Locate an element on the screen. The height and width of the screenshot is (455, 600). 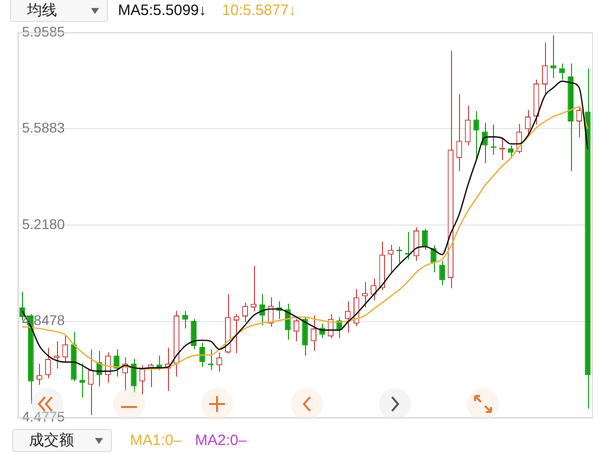
text: MA2:0– is located at coordinates (221, 441).